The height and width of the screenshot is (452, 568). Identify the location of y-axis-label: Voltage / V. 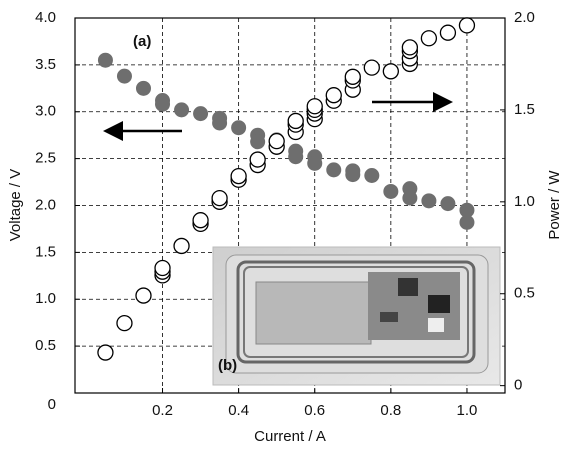
(15, 205).